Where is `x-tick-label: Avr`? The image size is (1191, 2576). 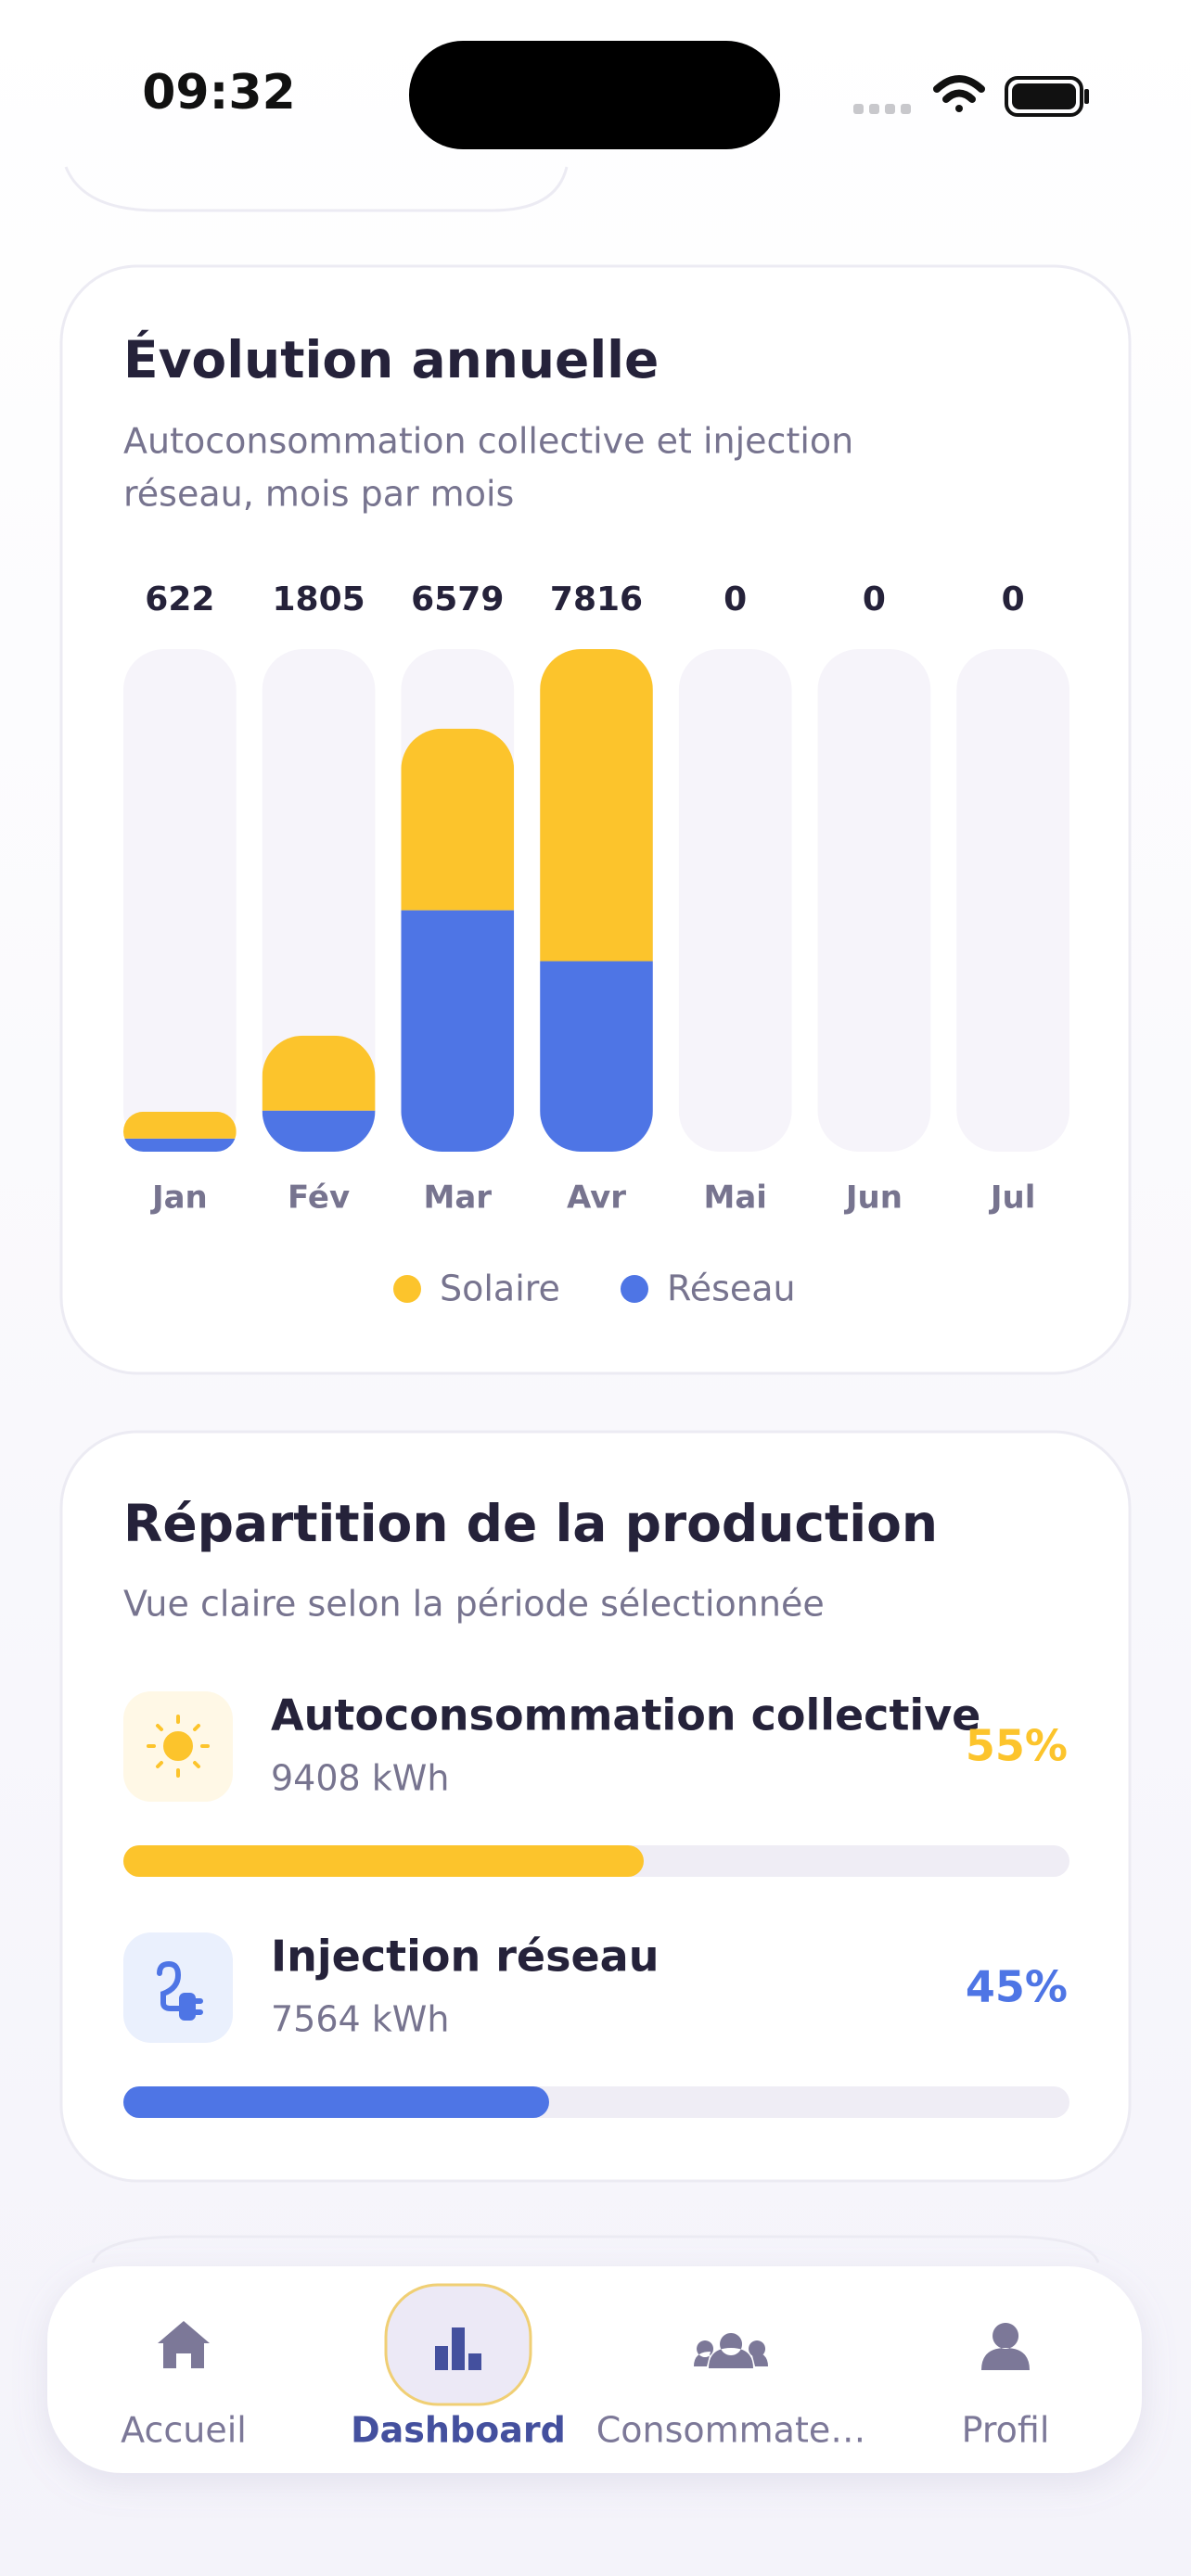 x-tick-label: Avr is located at coordinates (597, 1198).